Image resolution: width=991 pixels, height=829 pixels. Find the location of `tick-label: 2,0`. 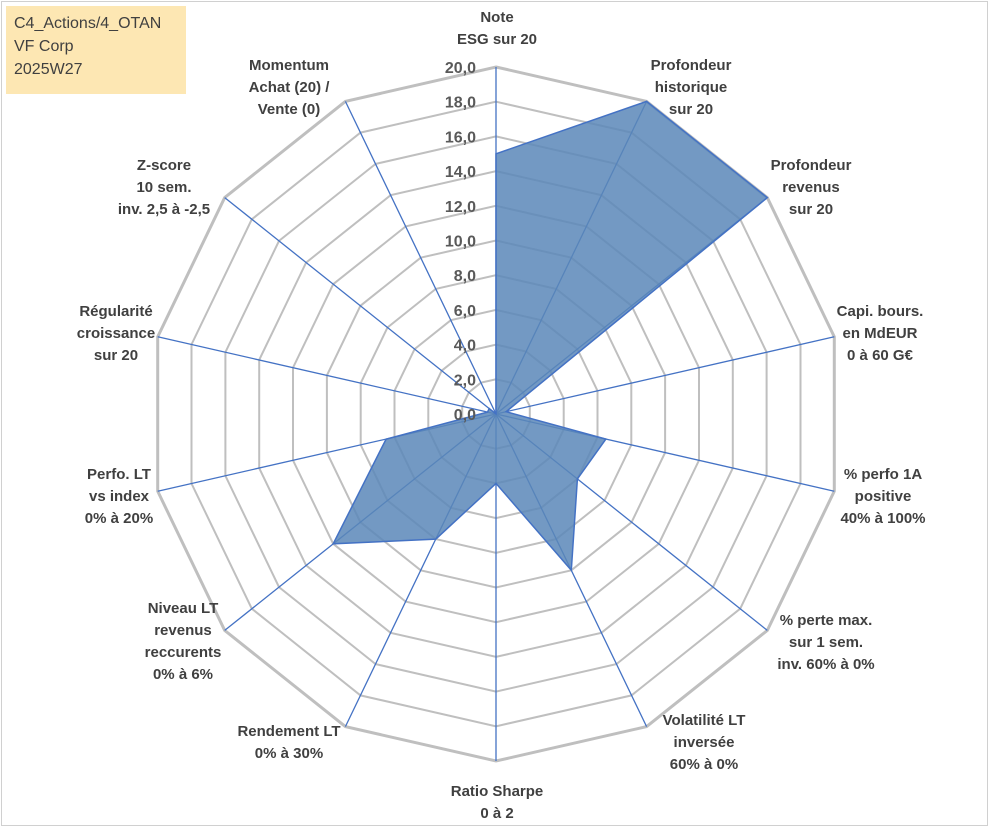

tick-label: 2,0 is located at coordinates (465, 380).